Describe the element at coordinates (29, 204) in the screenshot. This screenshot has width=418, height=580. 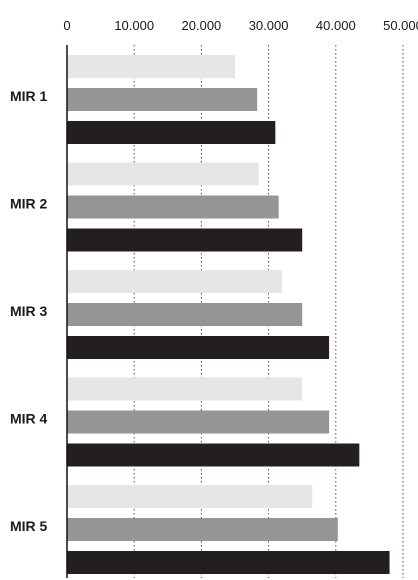
I see `category-label: MIR 2` at that location.